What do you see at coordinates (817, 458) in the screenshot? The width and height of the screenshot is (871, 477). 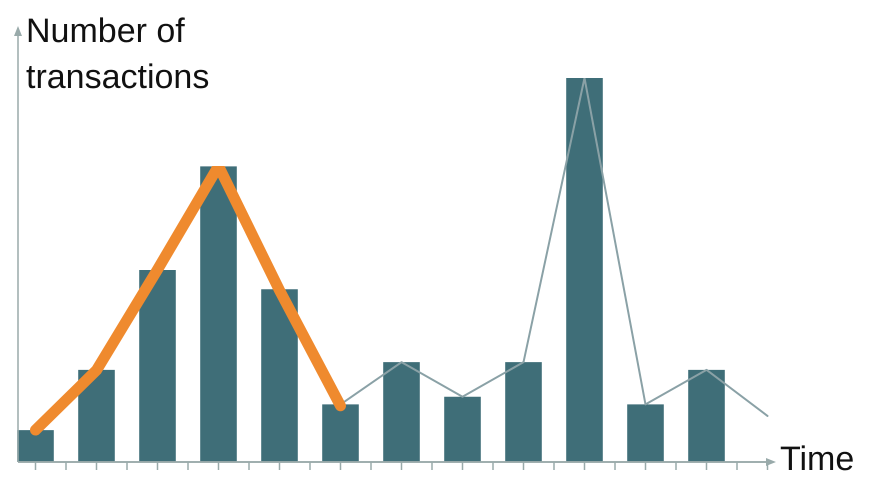 I see `x-axis-title: Time` at bounding box center [817, 458].